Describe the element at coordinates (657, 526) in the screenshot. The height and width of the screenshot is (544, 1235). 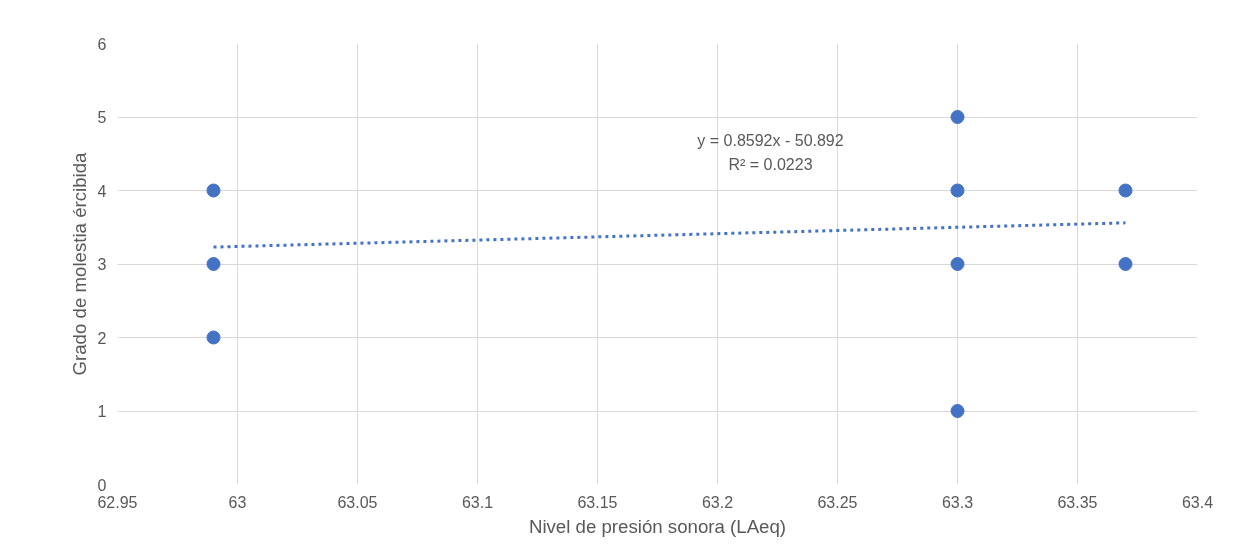
I see `x-axis-title: Nivel de presión sonora (LAeq)` at that location.